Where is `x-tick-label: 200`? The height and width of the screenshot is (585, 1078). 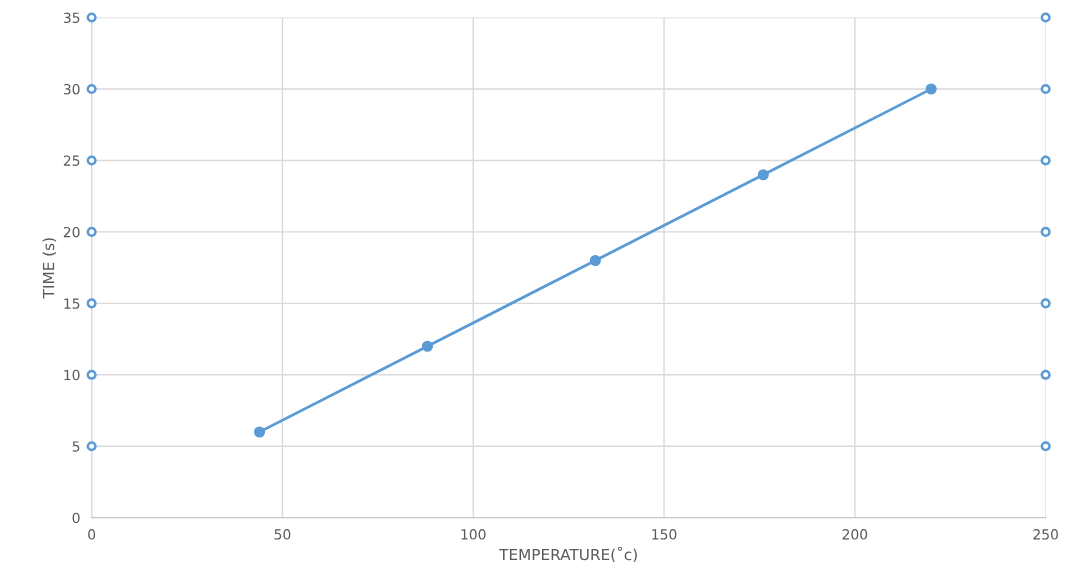
x-tick-label: 200 is located at coordinates (855, 534).